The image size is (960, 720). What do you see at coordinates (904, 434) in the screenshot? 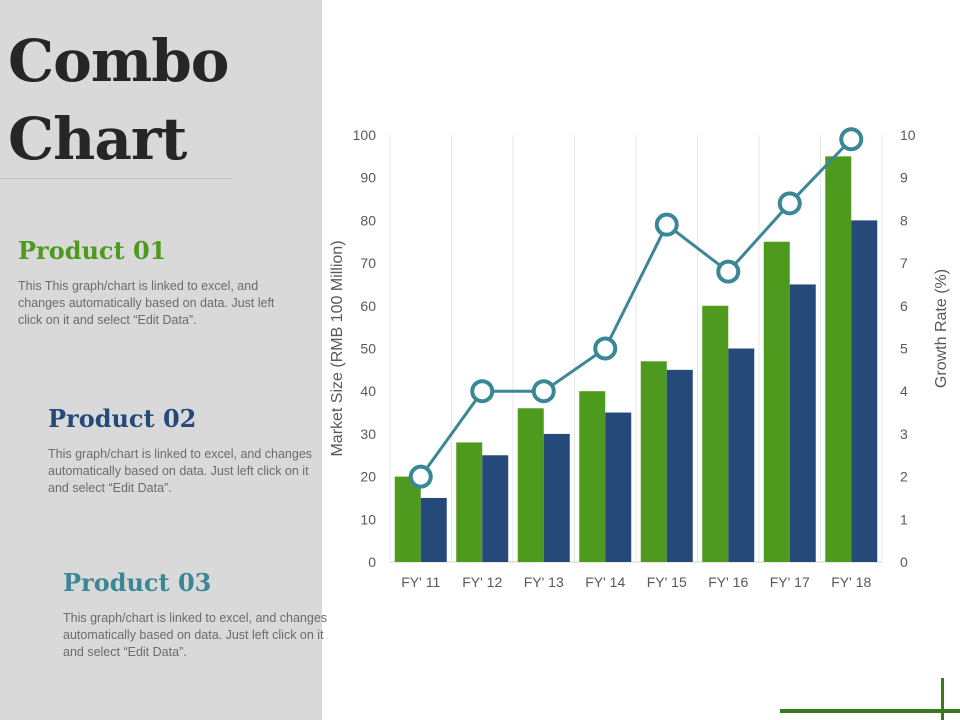
I see `right-y-tick-label: 3` at bounding box center [904, 434].